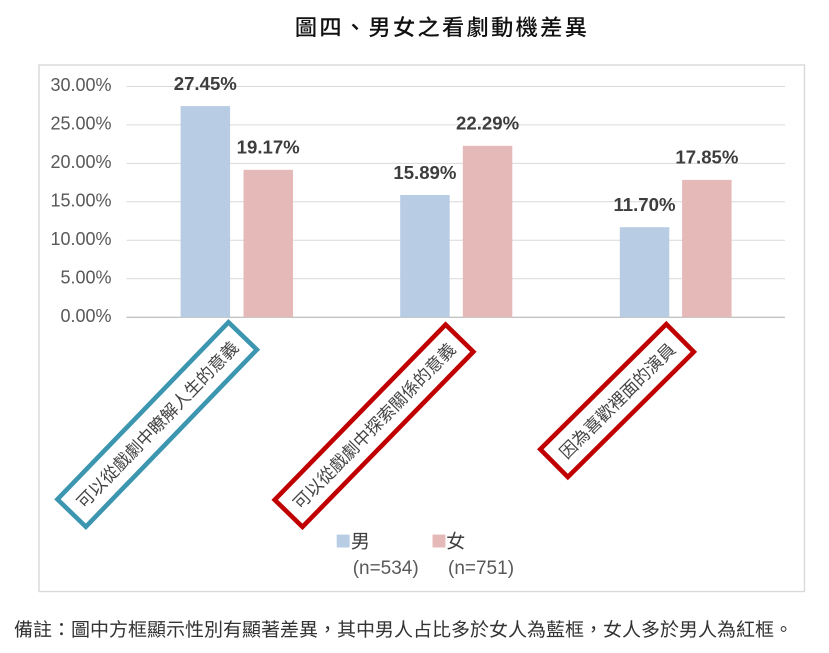 The image size is (829, 653). Describe the element at coordinates (85, 316) in the screenshot. I see `svg-text: 0.00%` at that location.